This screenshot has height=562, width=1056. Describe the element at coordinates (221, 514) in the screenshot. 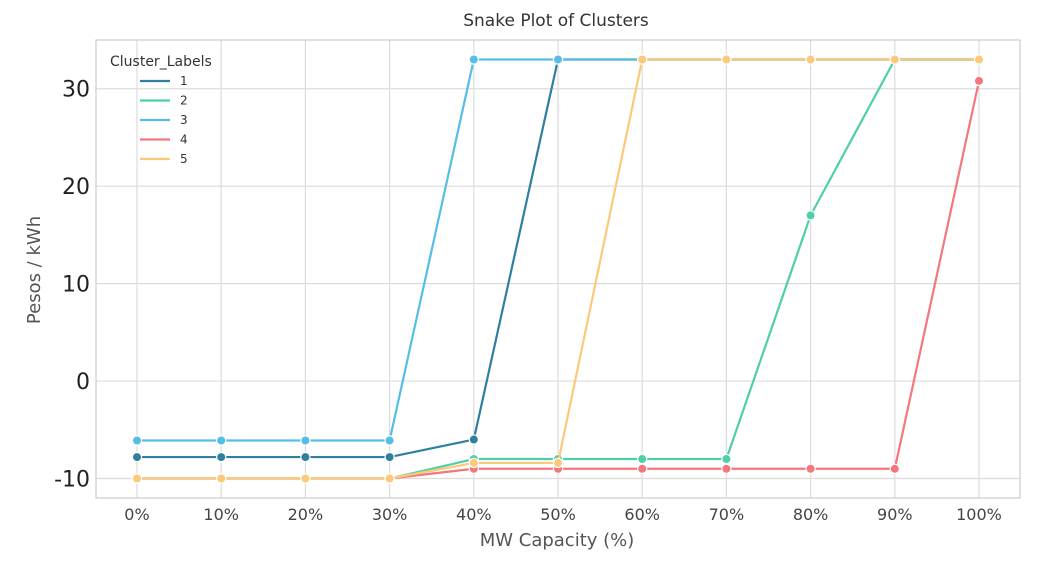

I see `x-tick-label: 10%` at that location.